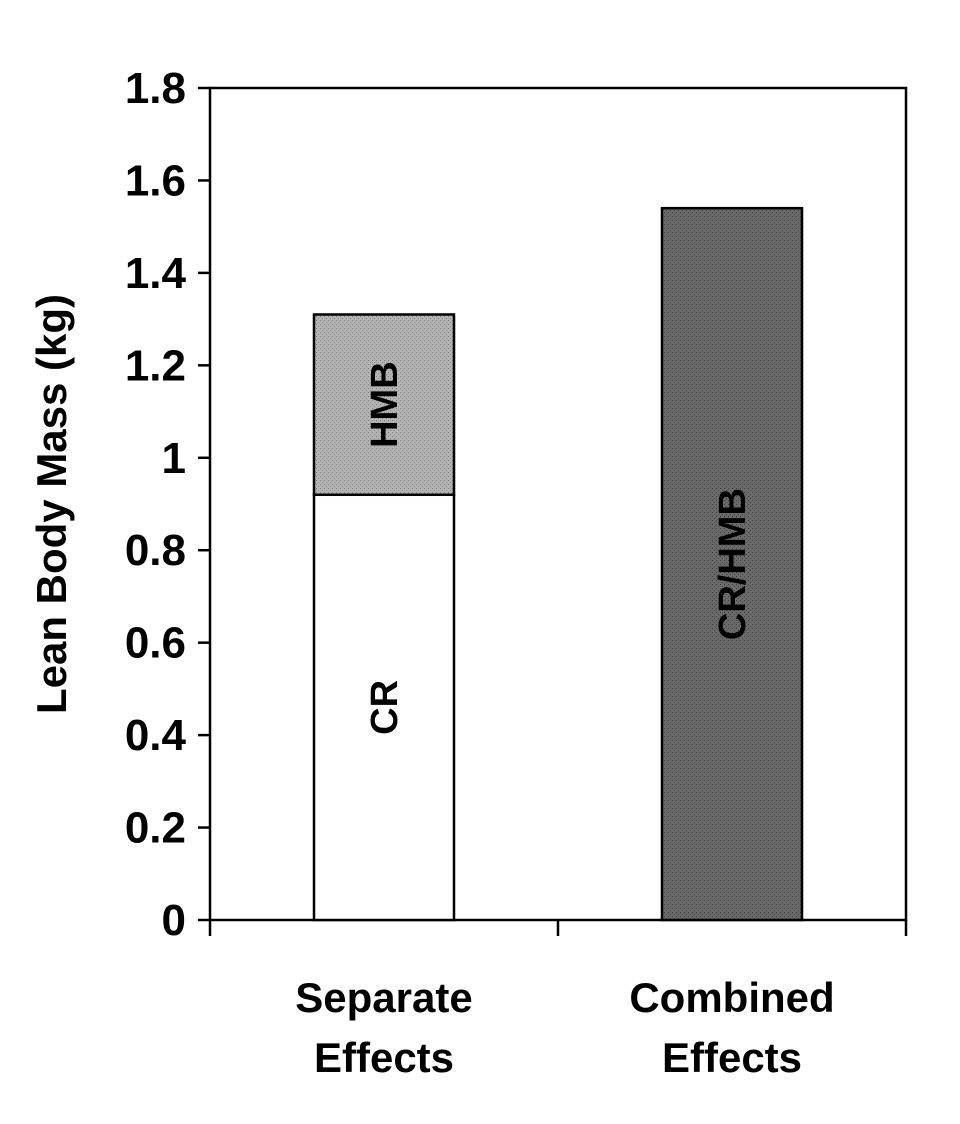 Image resolution: width=960 pixels, height=1124 pixels. Describe the element at coordinates (731, 997) in the screenshot. I see `category-label: Combined` at that location.